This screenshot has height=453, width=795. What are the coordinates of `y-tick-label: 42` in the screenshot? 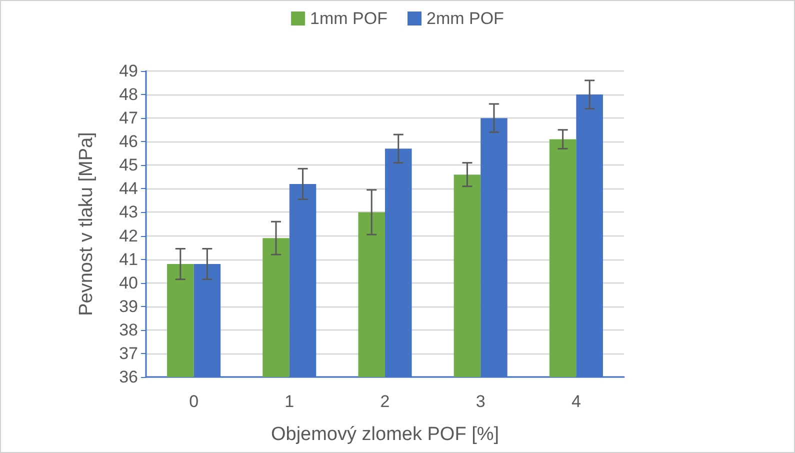 It's located at (128, 236).